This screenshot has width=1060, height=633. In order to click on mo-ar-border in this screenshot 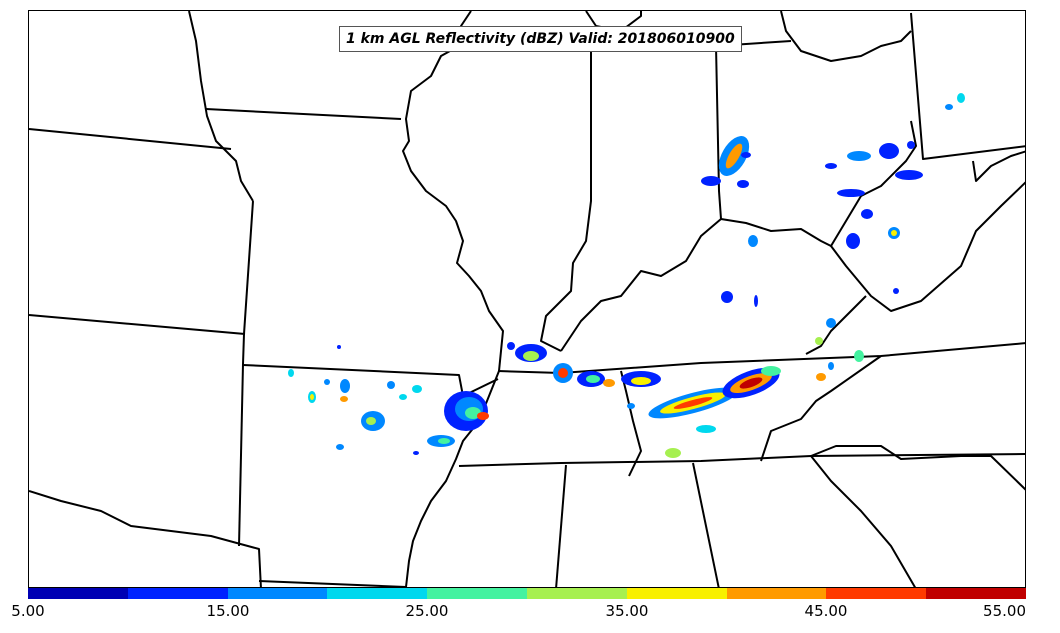, I will do `click(370, 380)`.